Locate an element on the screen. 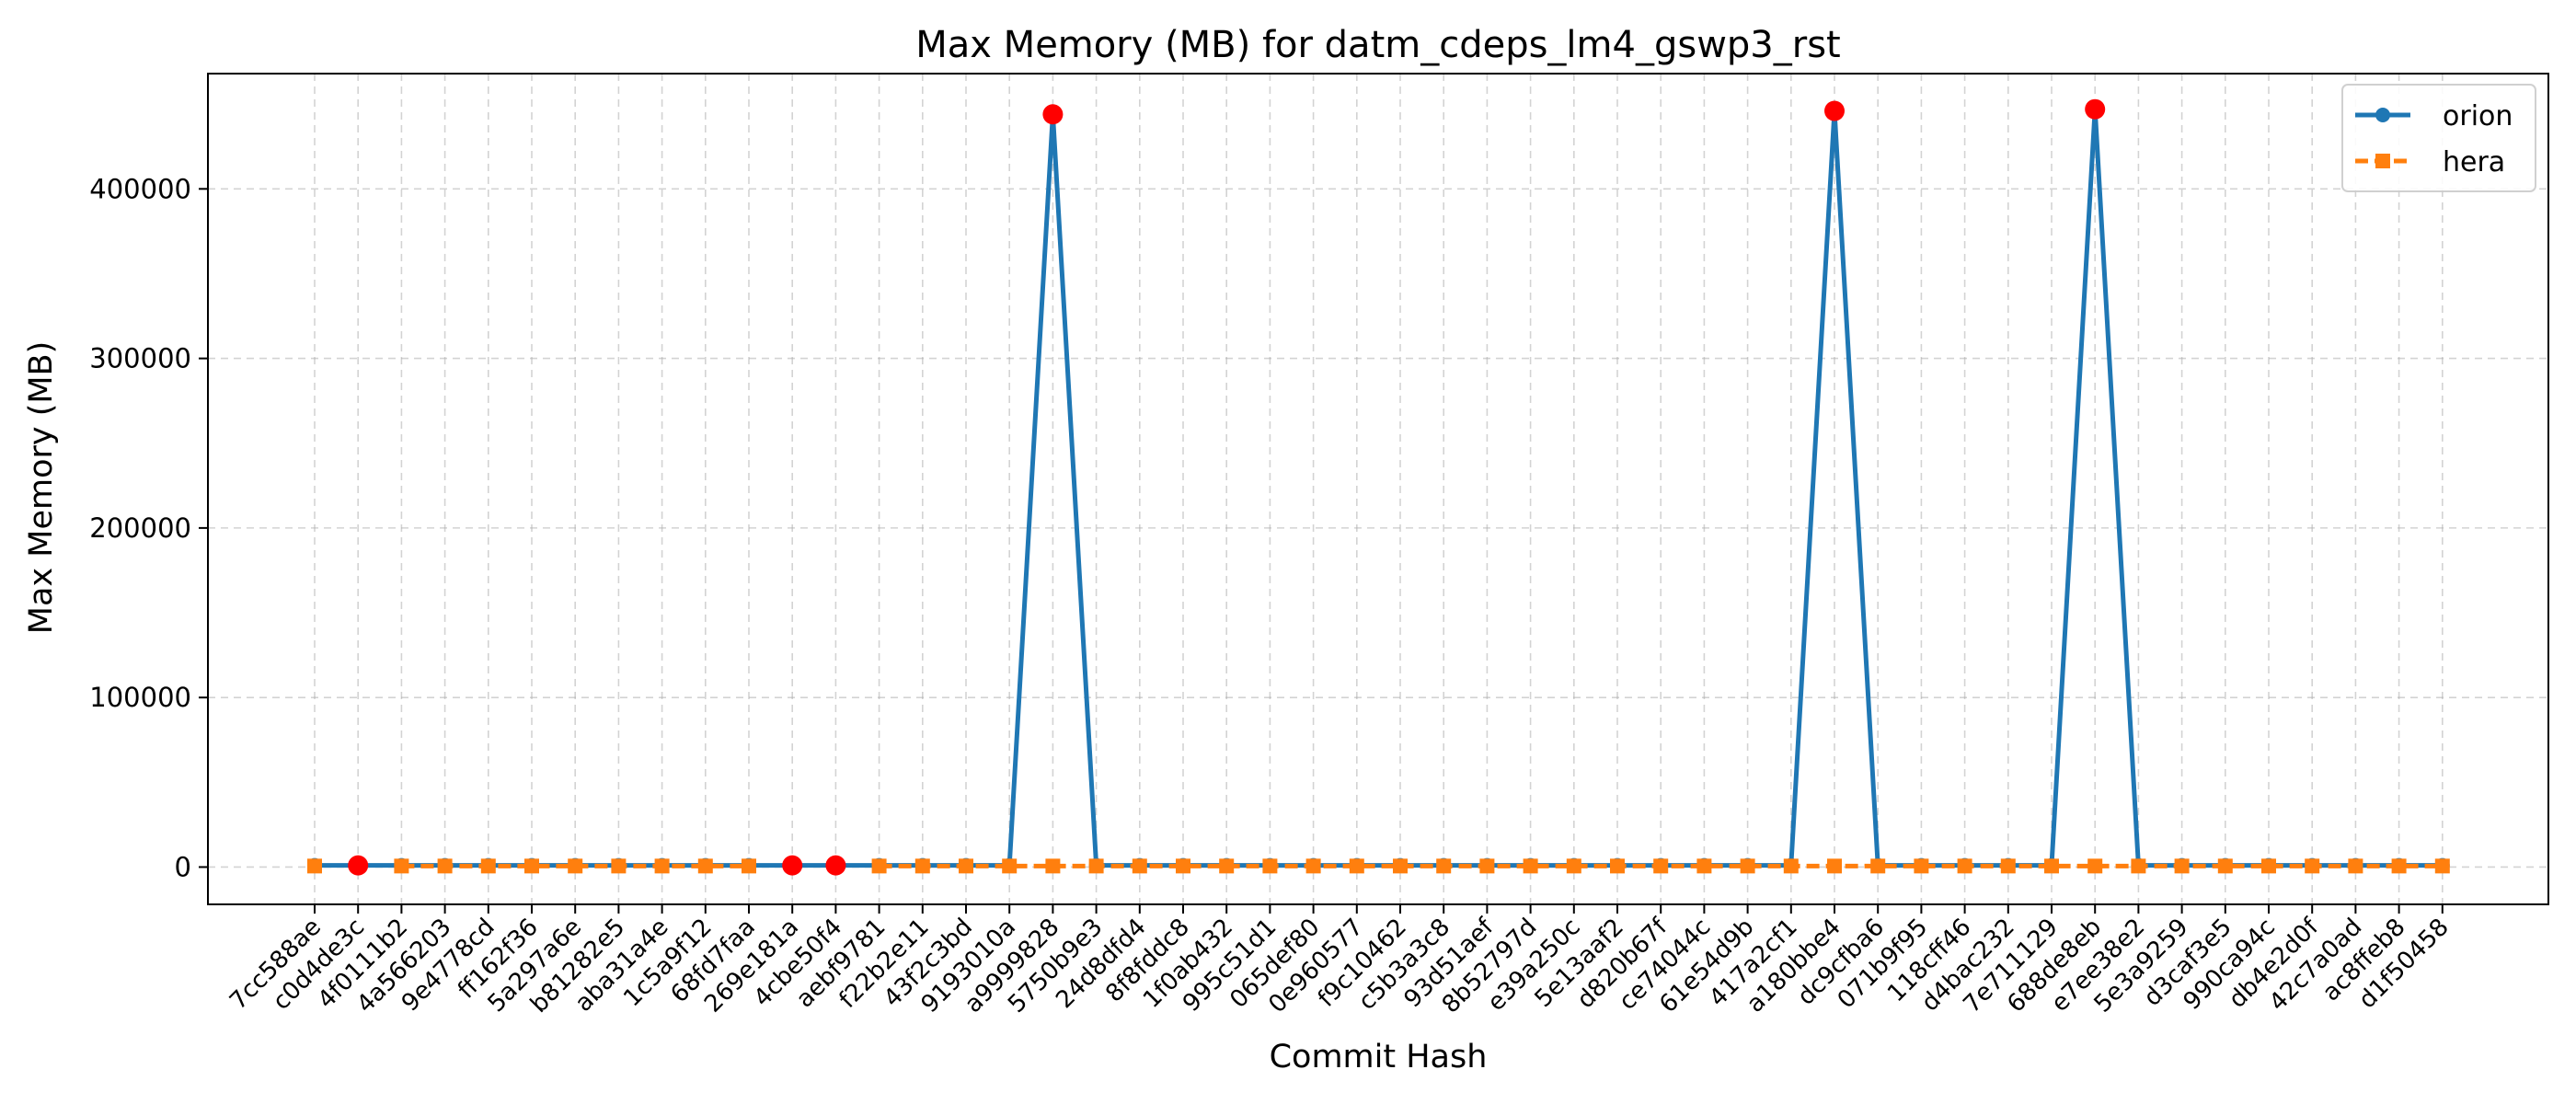  y-axis: 0 100000 200000 300000 400000 is located at coordinates (148, 527).